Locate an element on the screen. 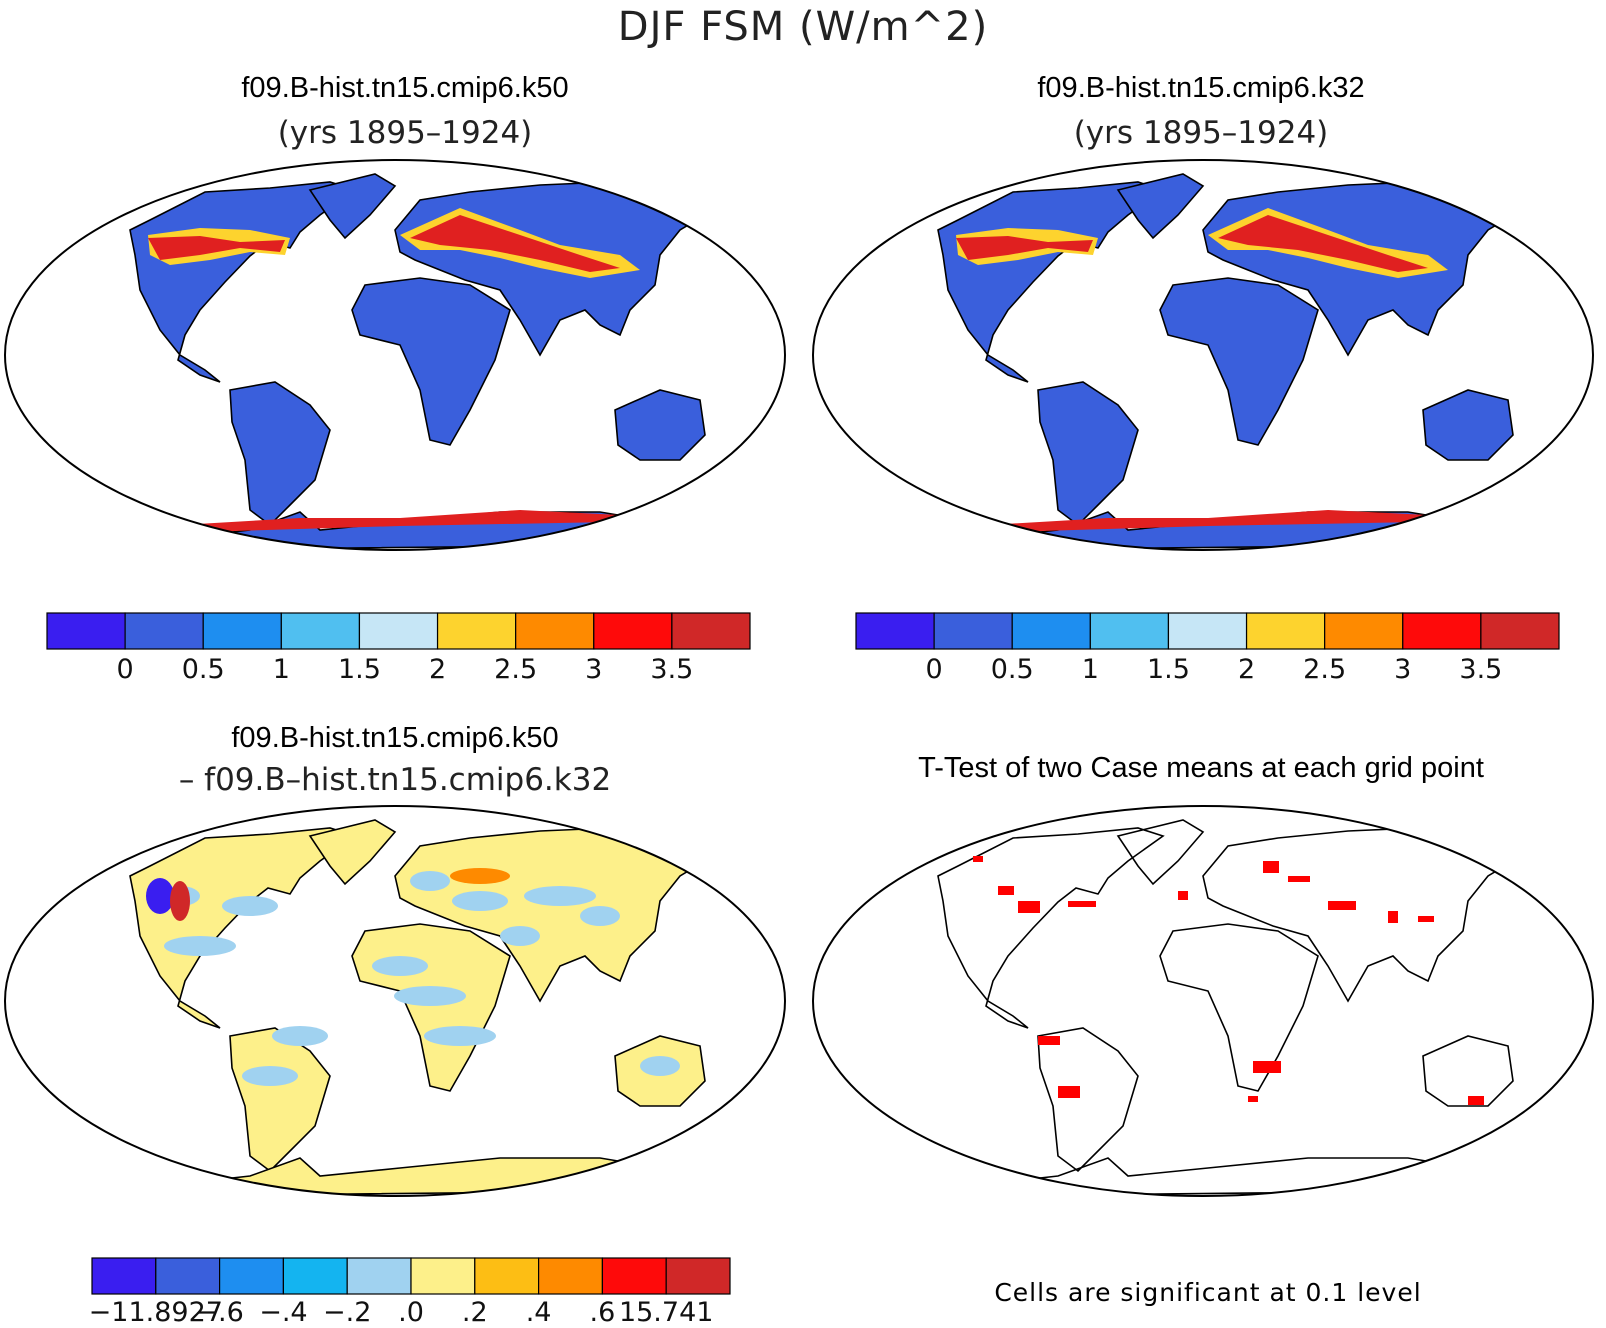 The width and height of the screenshot is (1606, 1328). figure-title: DJF FSM (W/m^2) is located at coordinates (803, 27).